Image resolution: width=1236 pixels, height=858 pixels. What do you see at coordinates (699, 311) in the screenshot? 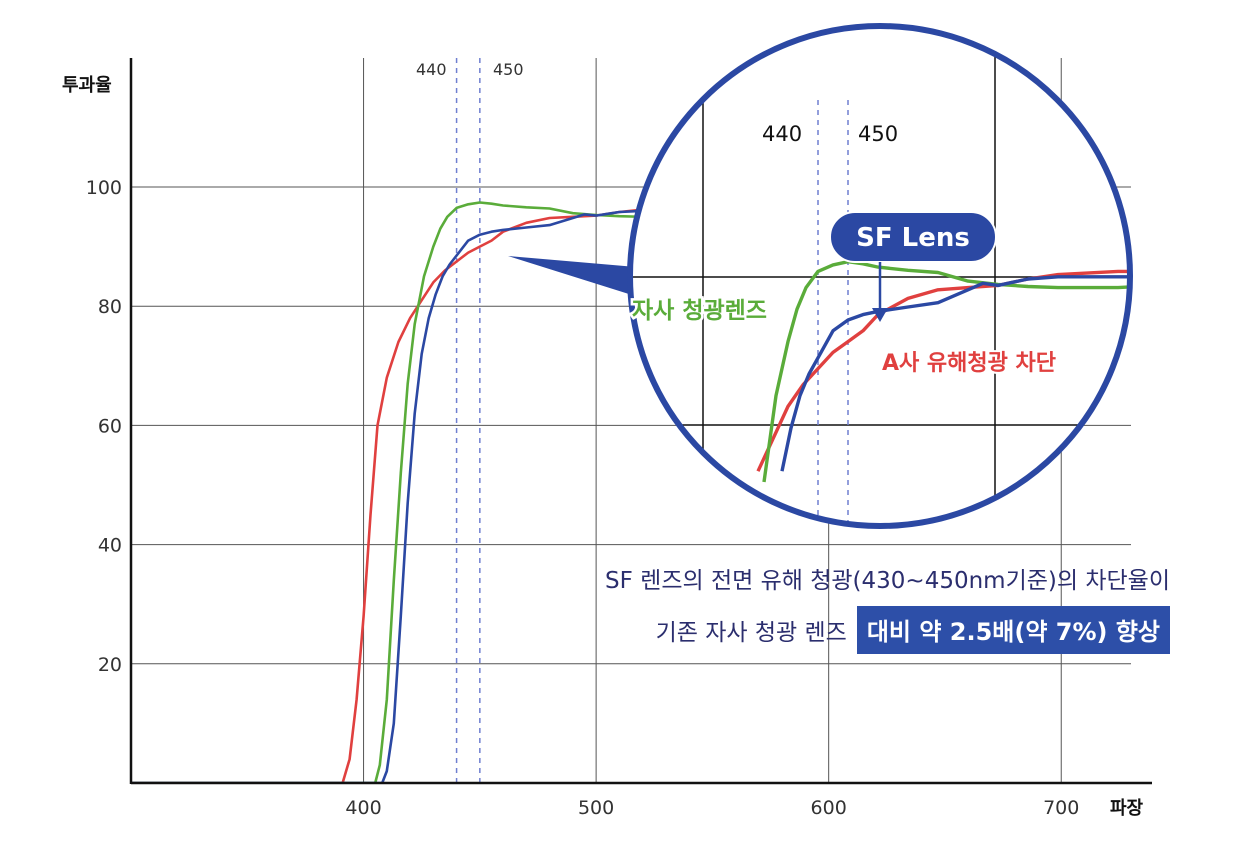
I see `legend-green-label: 자사 청광렌즈` at bounding box center [699, 311].